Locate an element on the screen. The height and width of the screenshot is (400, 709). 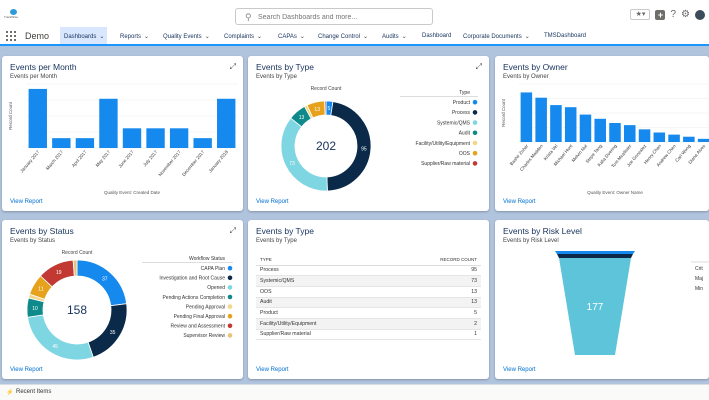
tab-dashboards: Dashboards ⌄ is located at coordinates (84, 36).